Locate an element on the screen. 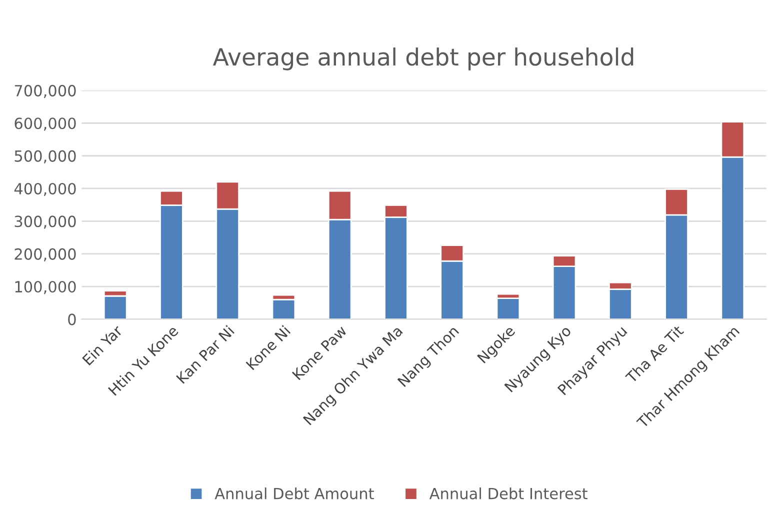 This screenshot has width=778, height=532. y-tick-label: 600,000 is located at coordinates (45, 124).